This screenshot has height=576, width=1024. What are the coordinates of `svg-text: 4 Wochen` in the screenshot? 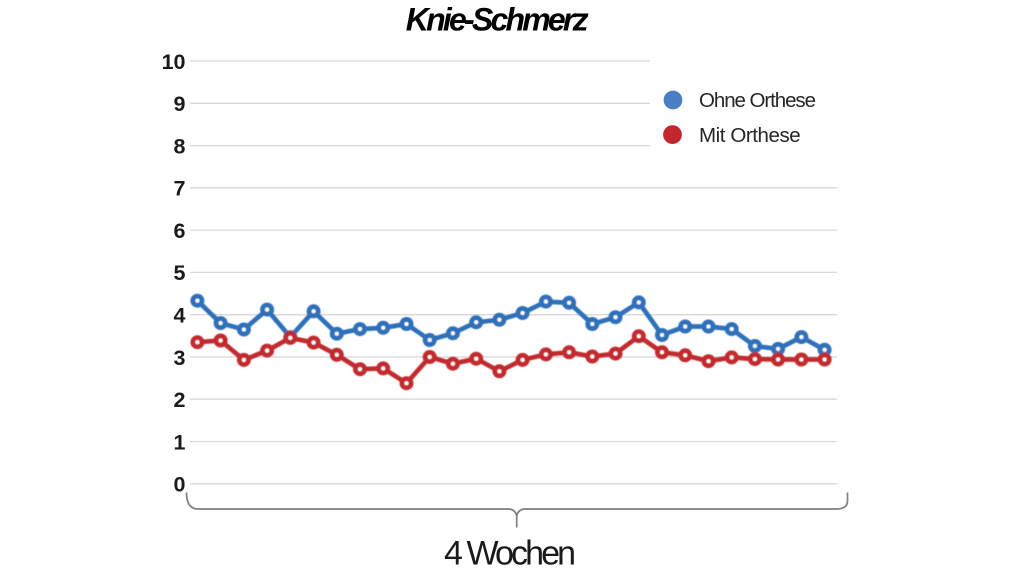 It's located at (510, 554).